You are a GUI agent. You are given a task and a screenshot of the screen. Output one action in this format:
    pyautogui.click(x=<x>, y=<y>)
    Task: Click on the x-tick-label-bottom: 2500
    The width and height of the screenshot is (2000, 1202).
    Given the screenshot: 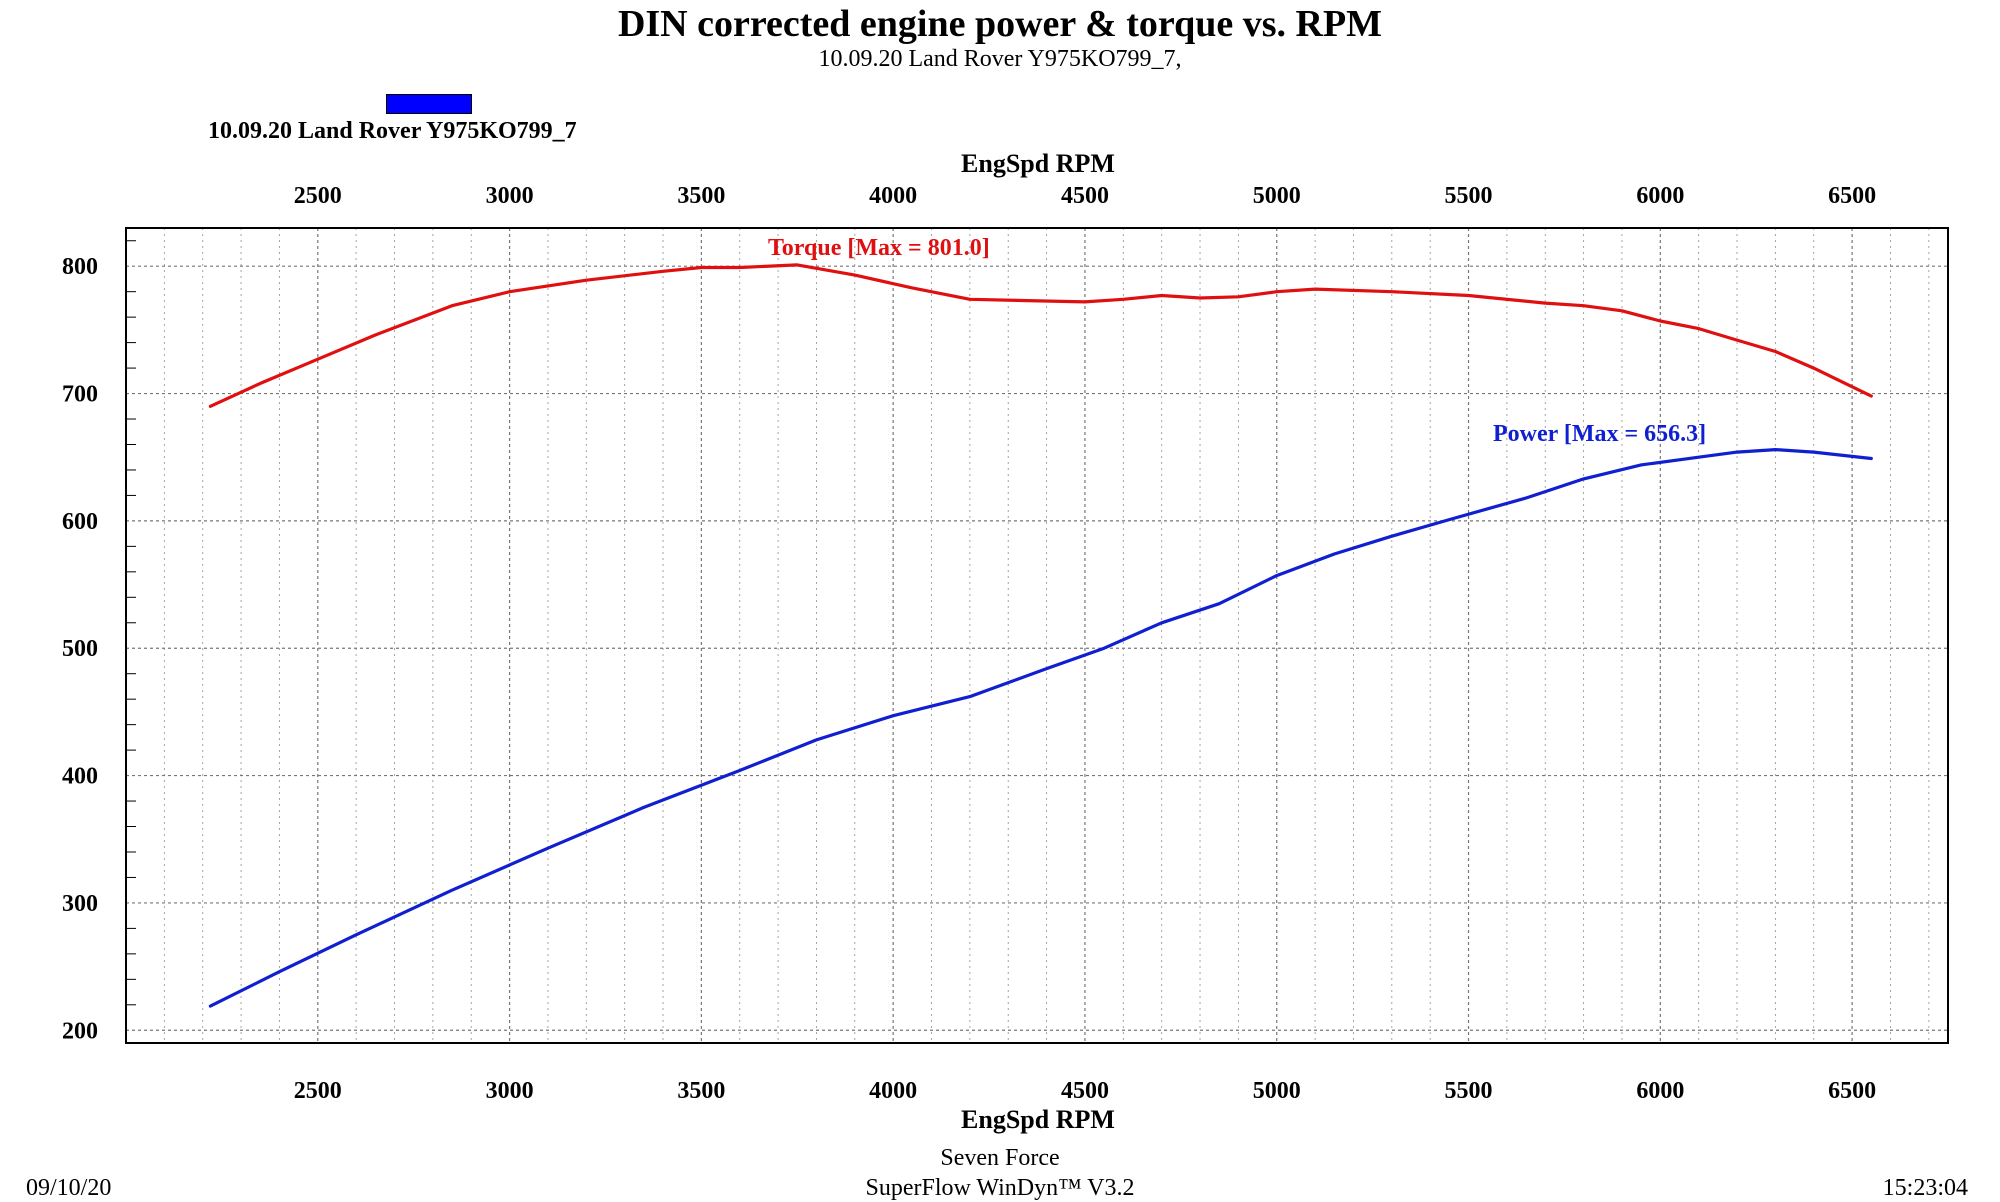 What is the action you would take?
    pyautogui.click(x=318, y=1091)
    